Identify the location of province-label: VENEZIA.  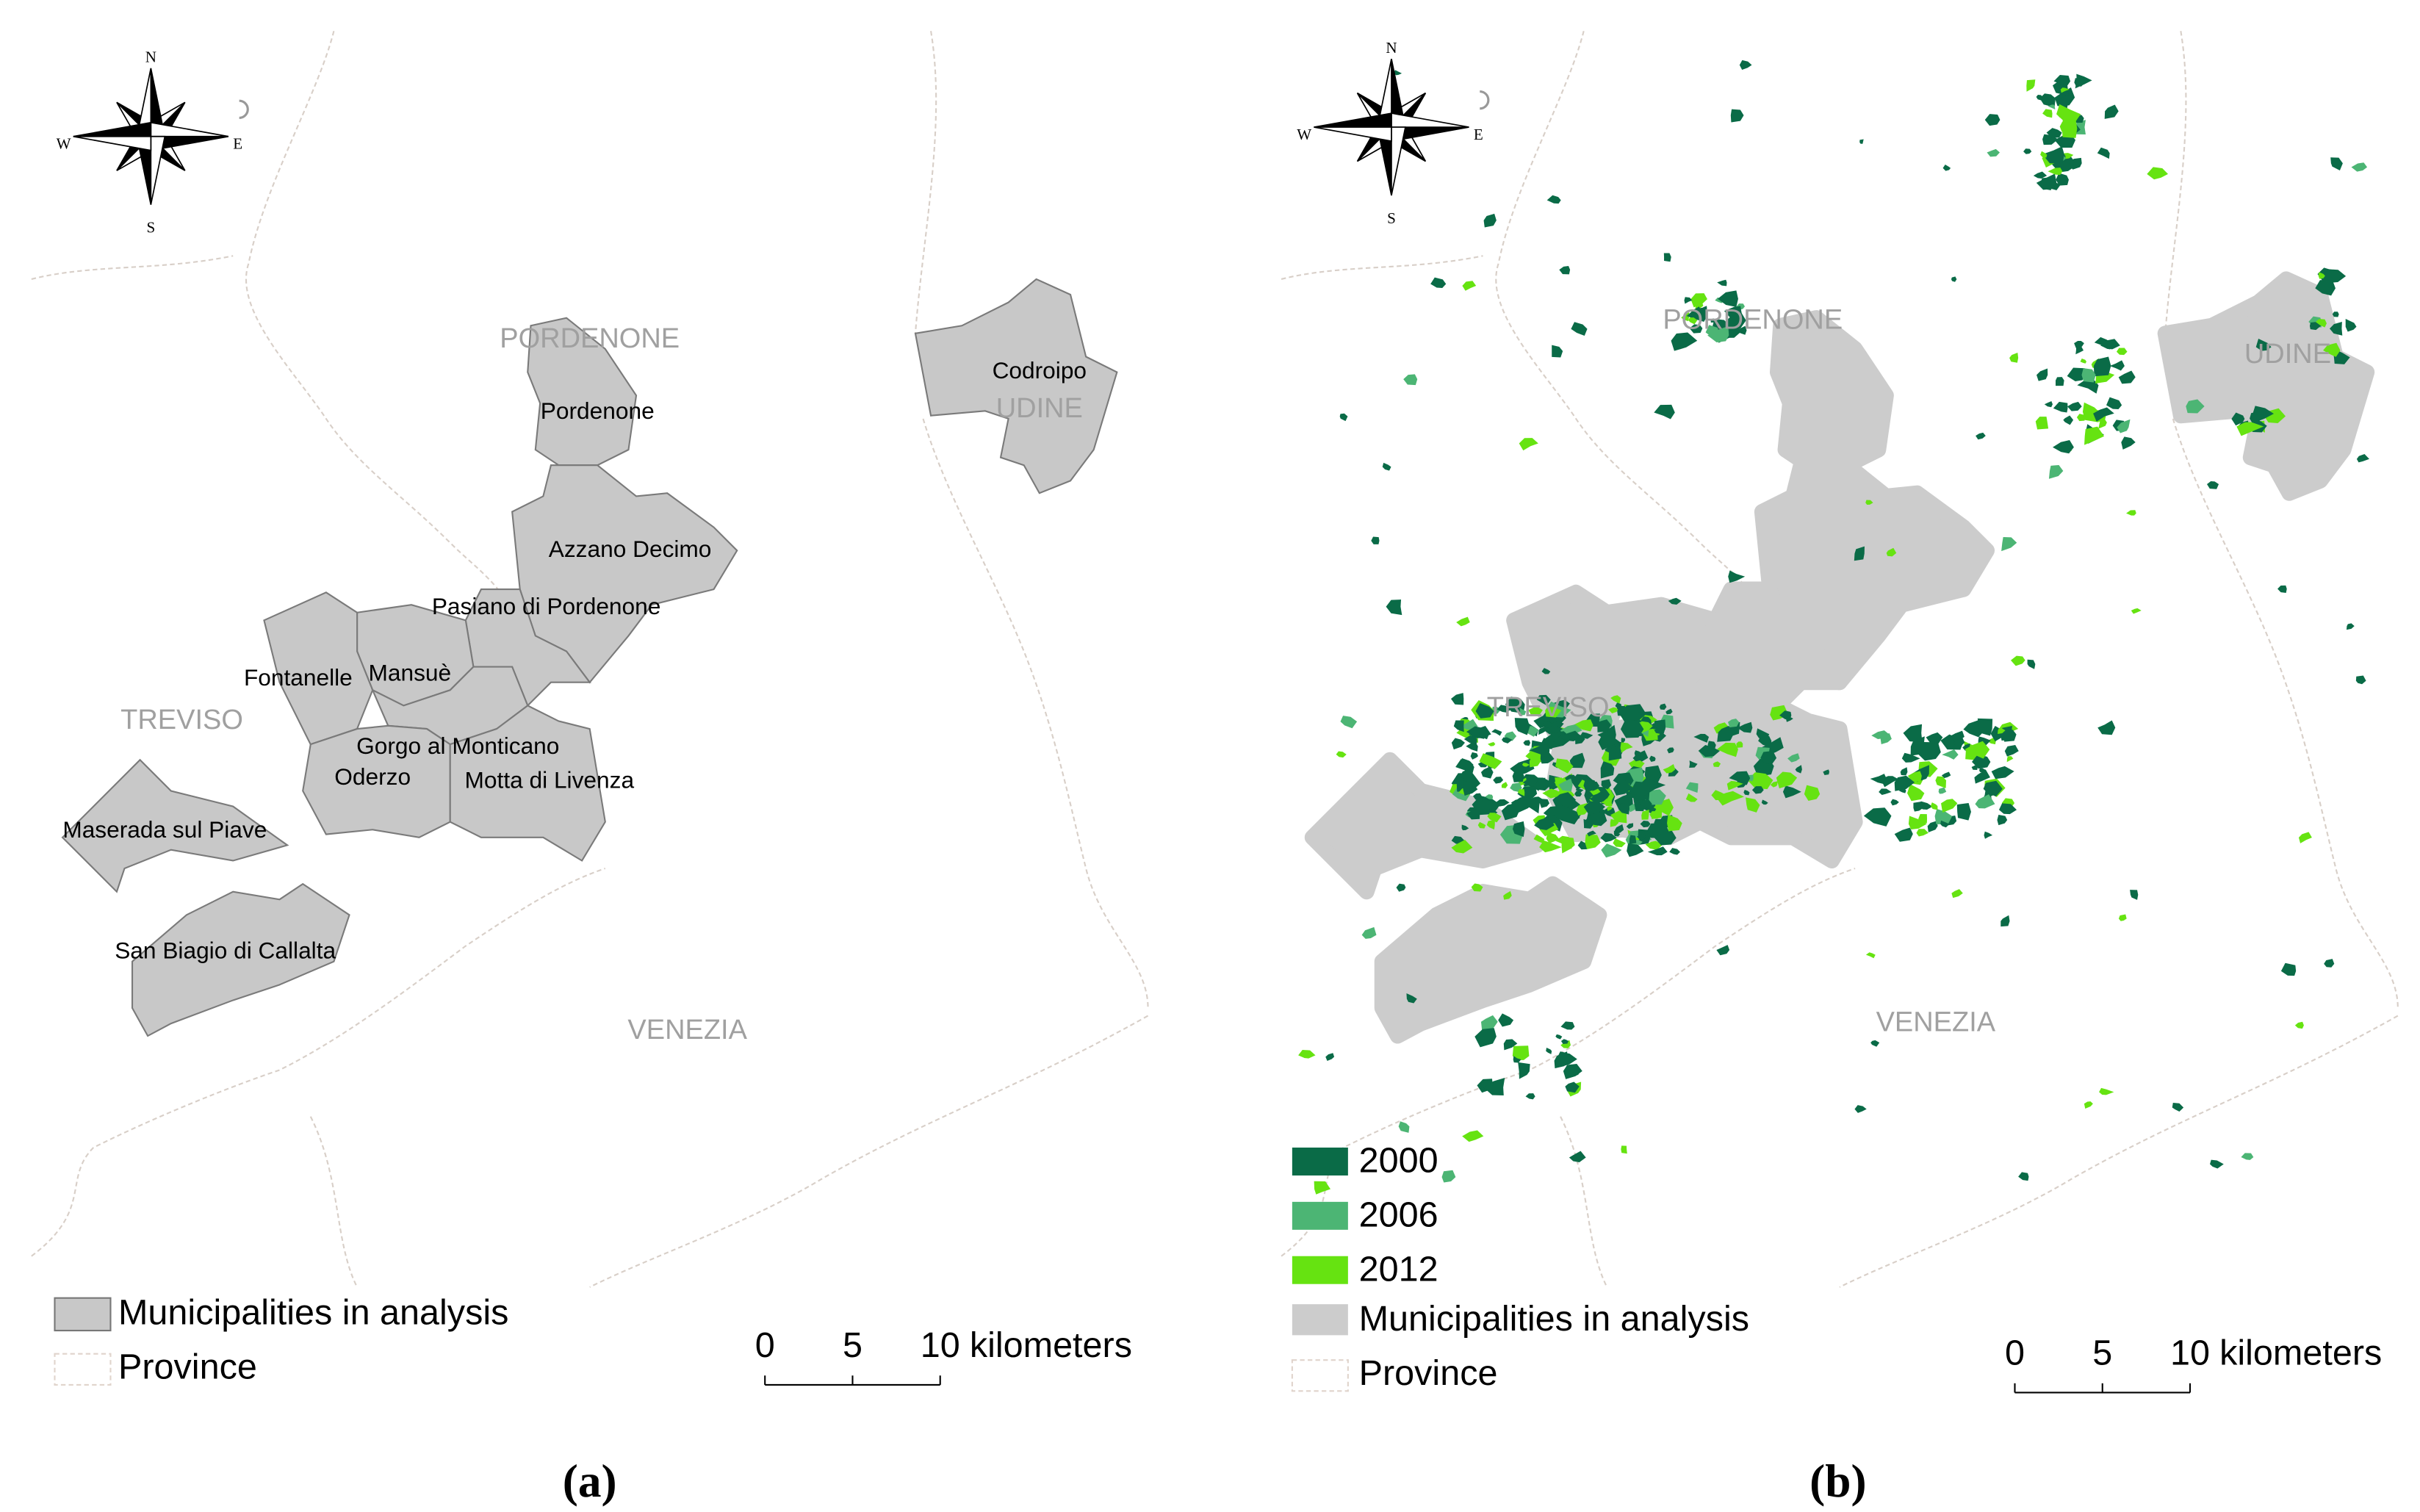
(1936, 1022).